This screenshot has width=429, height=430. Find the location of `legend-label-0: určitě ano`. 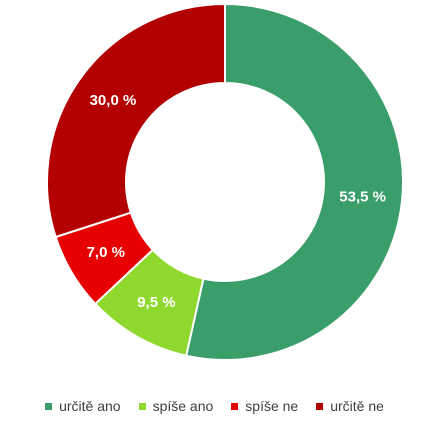

legend-label-0: určitě ano is located at coordinates (90, 406).